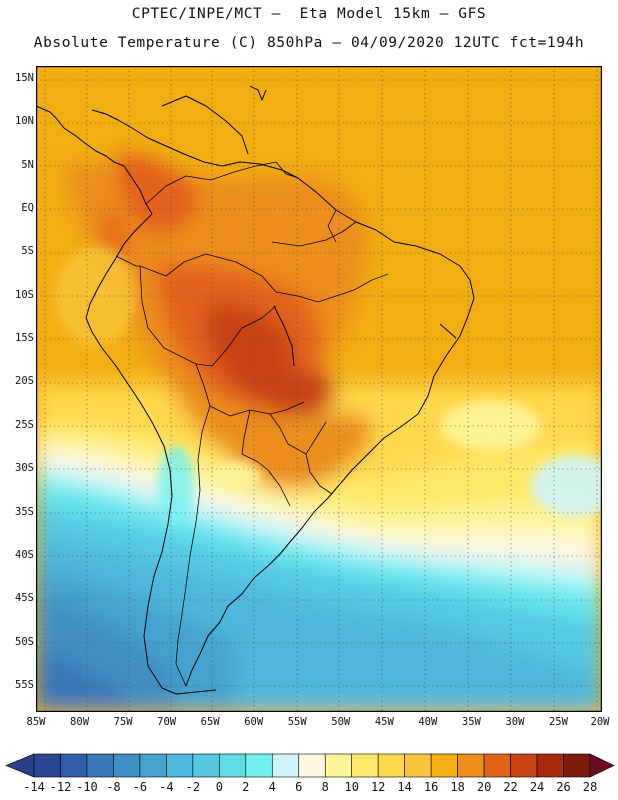 The width and height of the screenshot is (618, 800). What do you see at coordinates (20, 765) in the screenshot?
I see `colorbar-under-triangle` at bounding box center [20, 765].